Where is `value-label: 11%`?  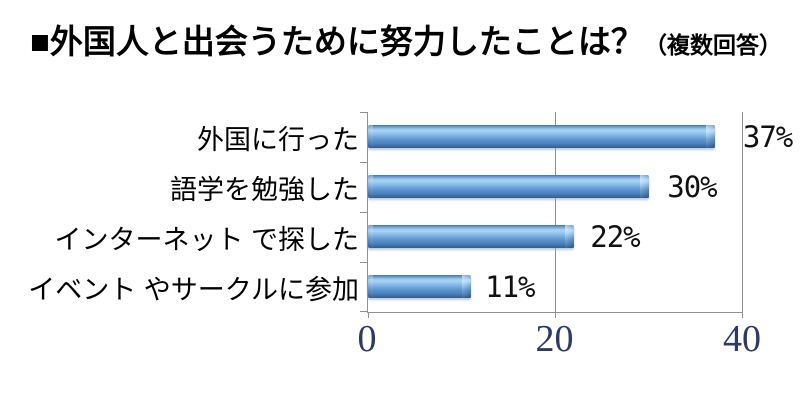 value-label: 11% is located at coordinates (510, 287).